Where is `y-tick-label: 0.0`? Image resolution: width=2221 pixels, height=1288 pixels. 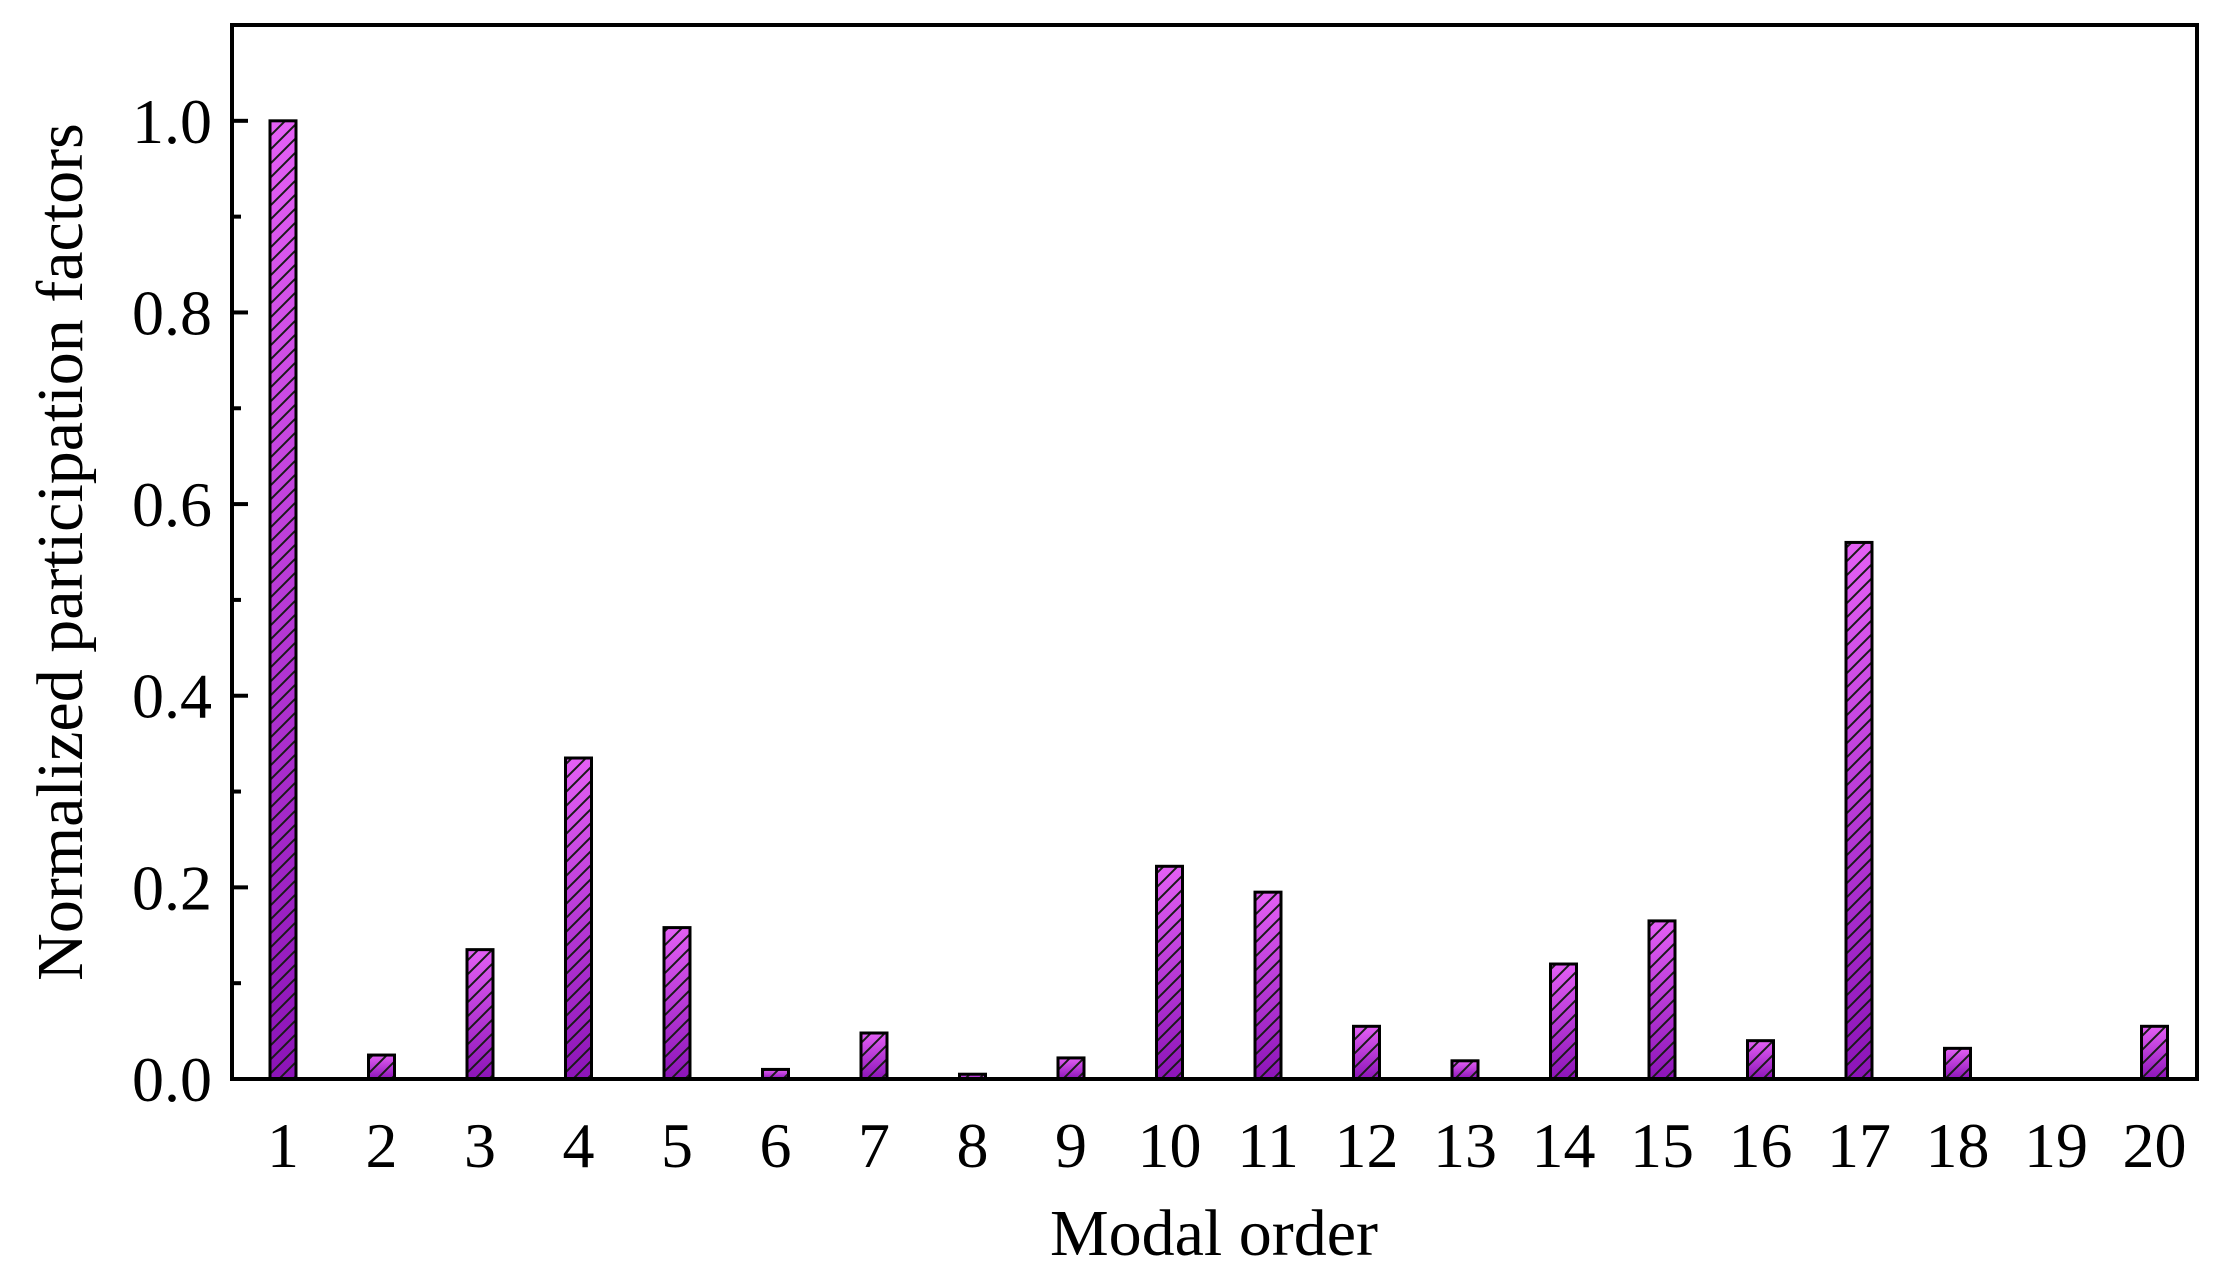
y-tick-label: 0.0 is located at coordinates (172, 1079).